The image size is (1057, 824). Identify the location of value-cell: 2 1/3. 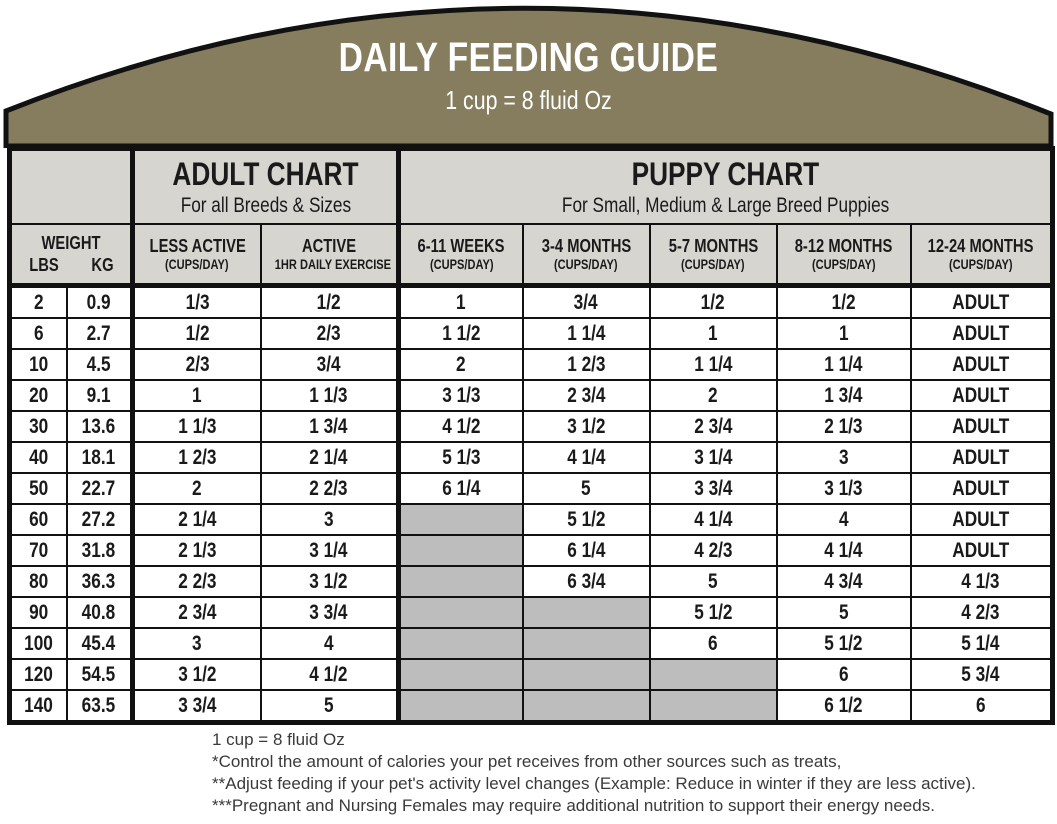
(843, 426).